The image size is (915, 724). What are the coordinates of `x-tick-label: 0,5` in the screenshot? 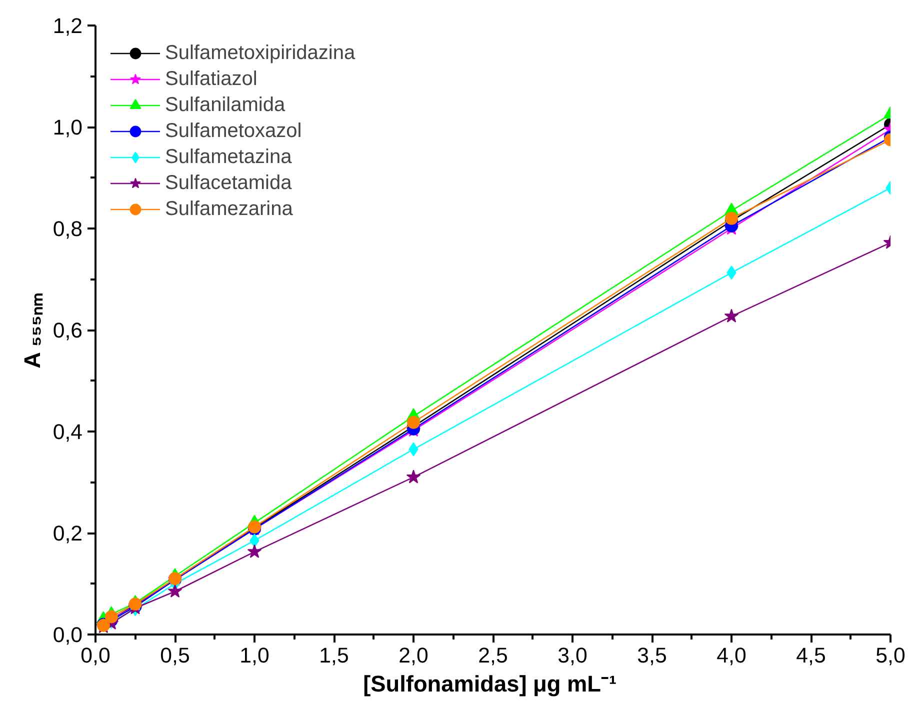 It's located at (175, 656).